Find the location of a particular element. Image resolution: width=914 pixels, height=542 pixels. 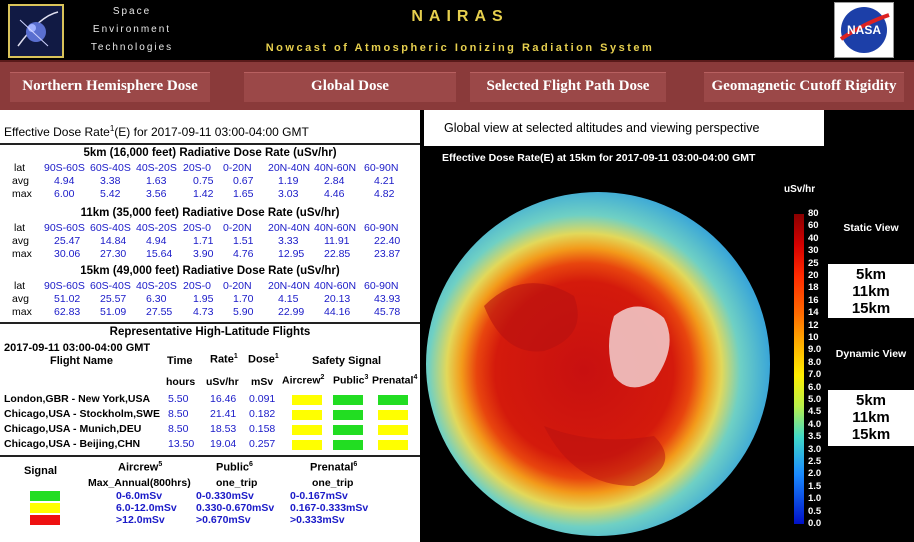

lat-band-header: 60-90N is located at coordinates (381, 228).